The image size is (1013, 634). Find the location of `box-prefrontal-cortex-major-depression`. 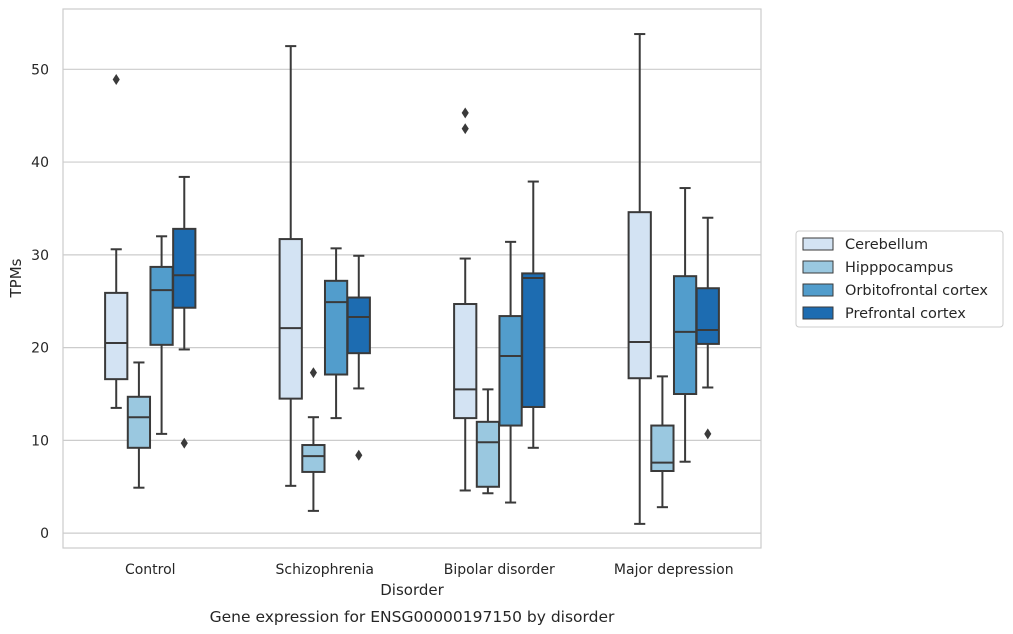

box-prefrontal-cortex-major-depression is located at coordinates (707, 328).